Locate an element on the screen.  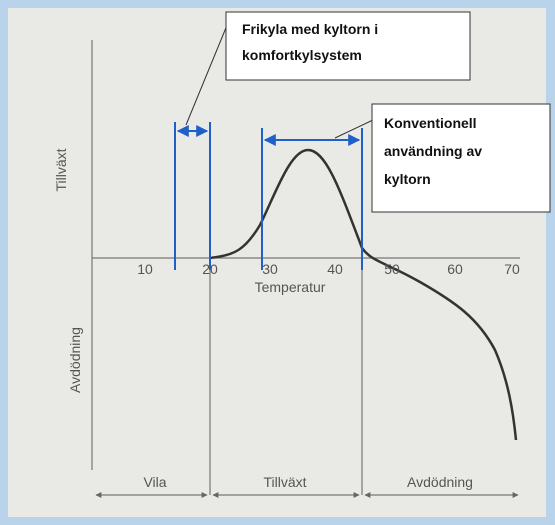
y-label: Tillväxt is located at coordinates (61, 169).